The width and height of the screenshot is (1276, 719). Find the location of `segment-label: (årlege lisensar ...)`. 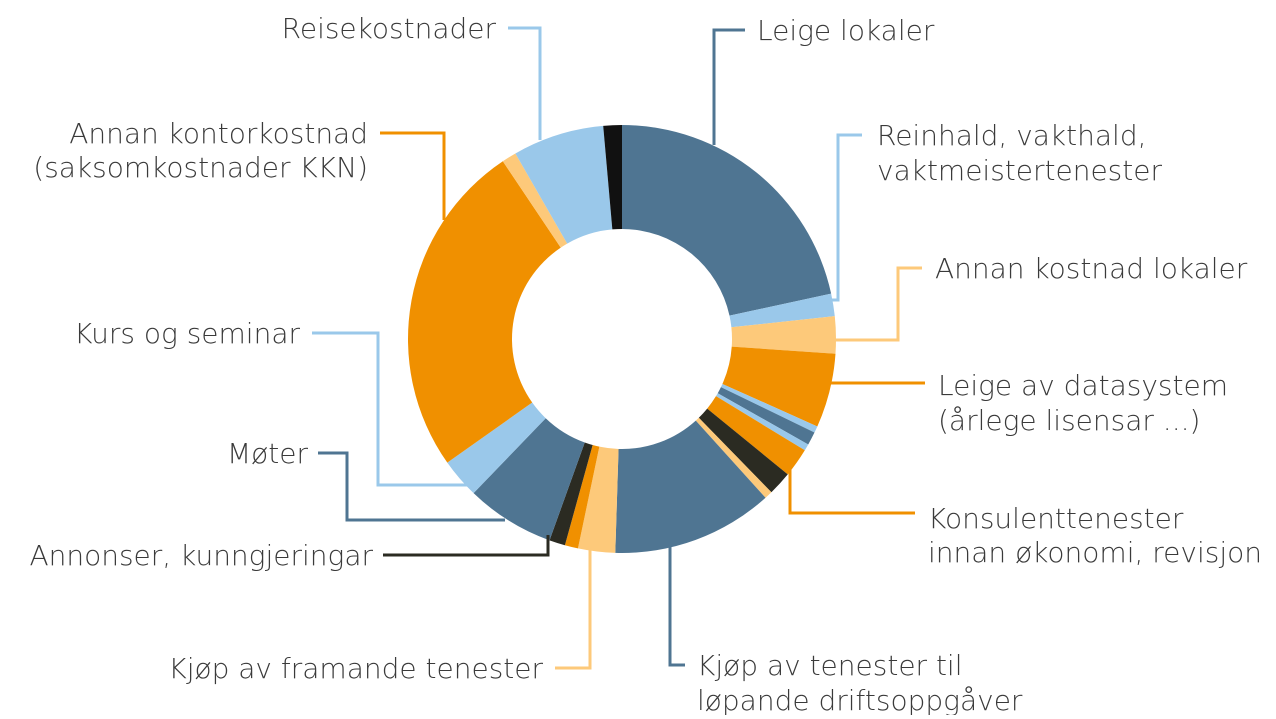

segment-label: (årlege lisensar ...) is located at coordinates (1069, 420).